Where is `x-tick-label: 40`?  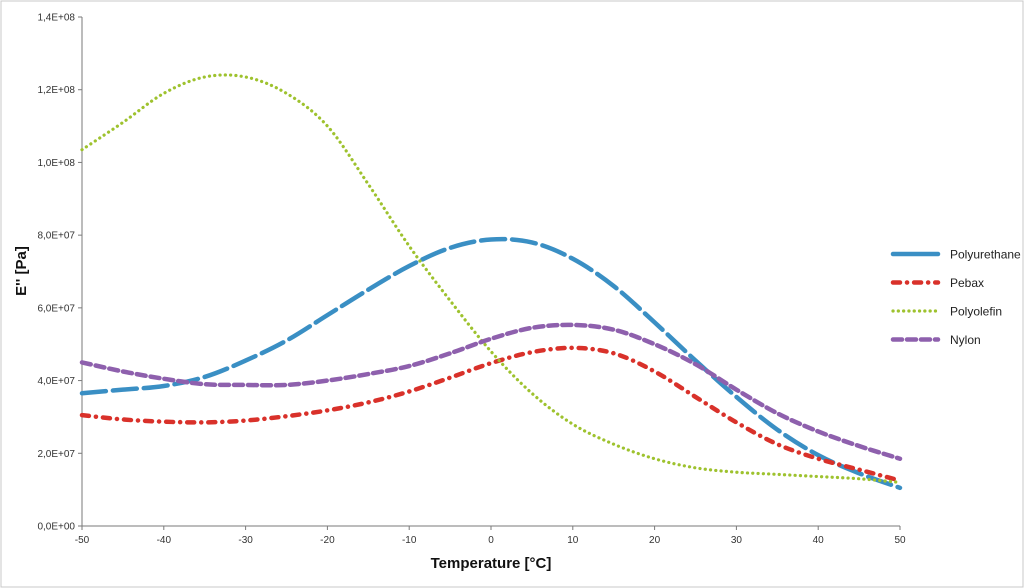
x-tick-label: 40 is located at coordinates (819, 540).